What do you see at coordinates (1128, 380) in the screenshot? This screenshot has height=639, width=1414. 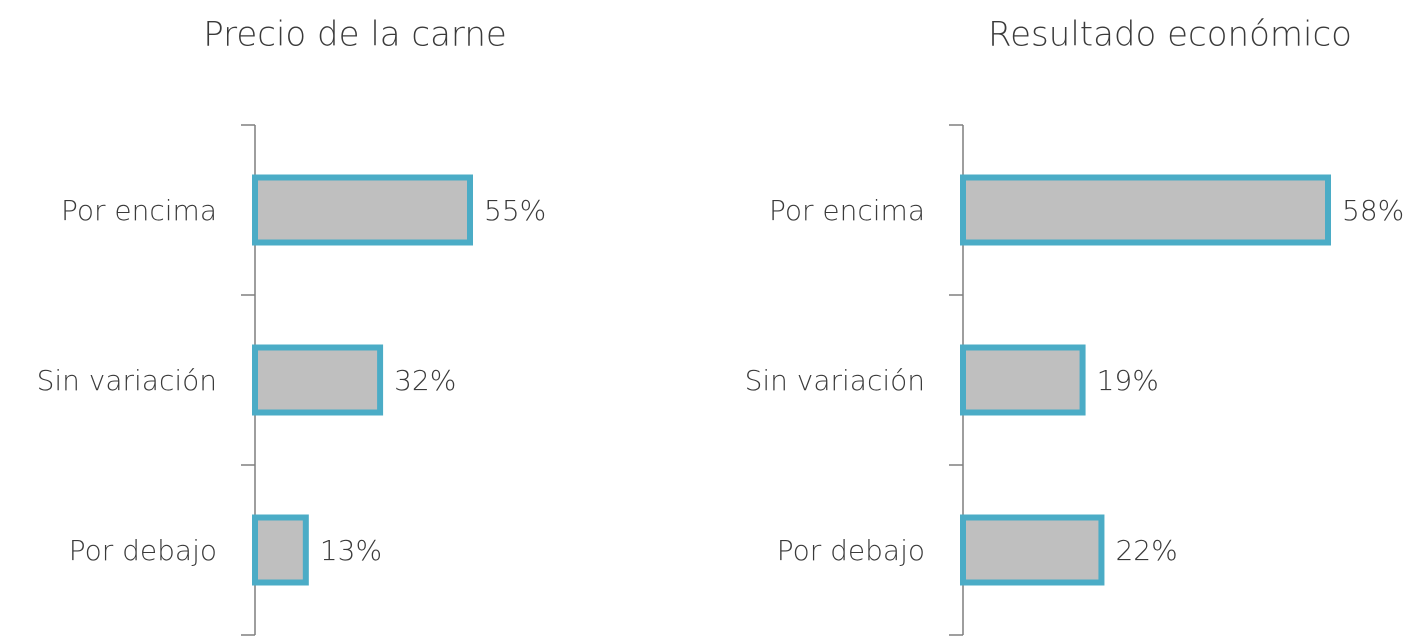 I see `data-label: 19%` at bounding box center [1128, 380].